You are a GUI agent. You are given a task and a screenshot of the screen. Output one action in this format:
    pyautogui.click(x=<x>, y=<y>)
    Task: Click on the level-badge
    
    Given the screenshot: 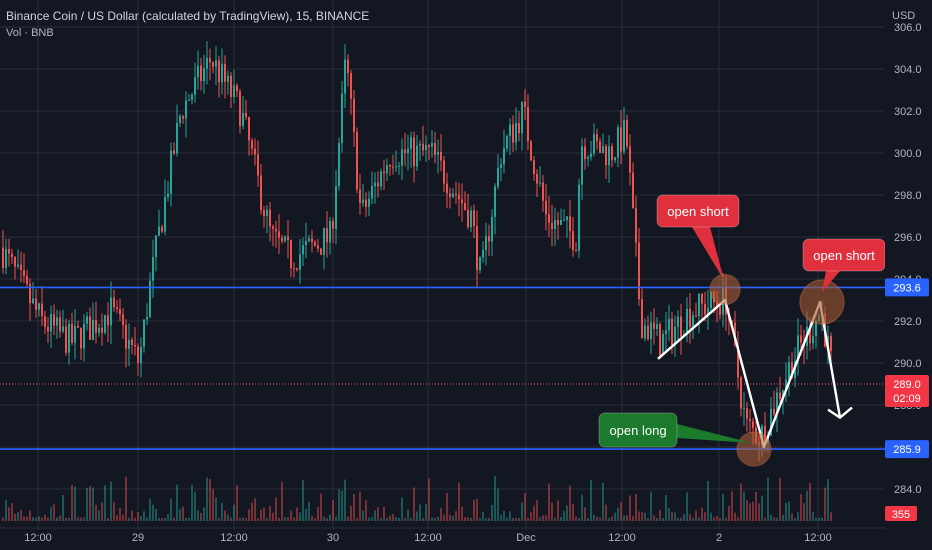 What is the action you would take?
    pyautogui.click(x=907, y=449)
    